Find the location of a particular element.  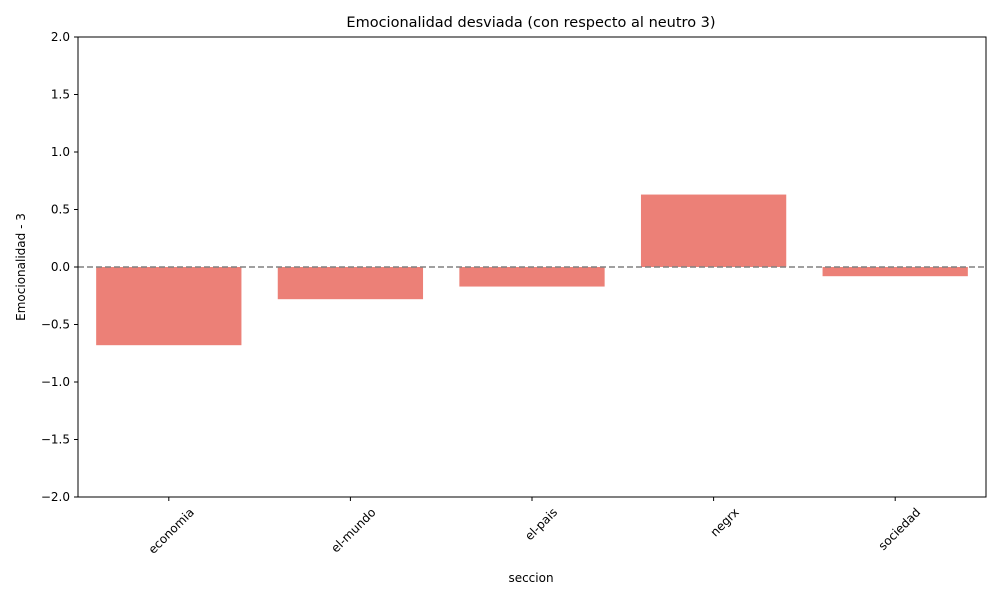

x-tick-label-el-pais: el-pais is located at coordinates (541, 524).